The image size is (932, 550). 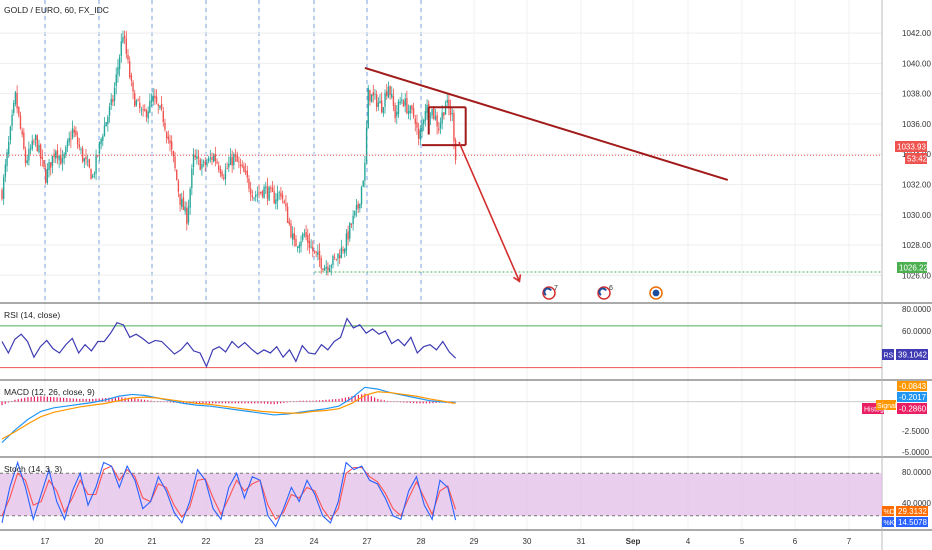 I want to click on signal-value: -0.2017, so click(x=913, y=397).